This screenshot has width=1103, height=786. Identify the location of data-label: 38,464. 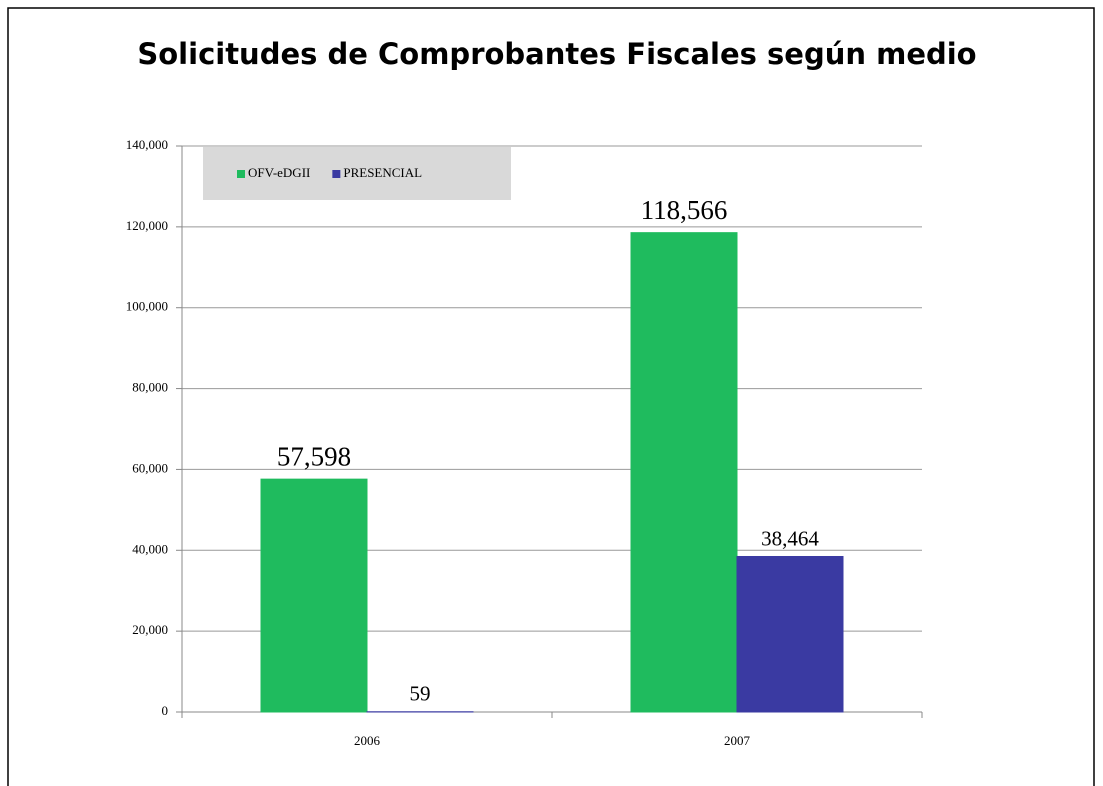
(790, 538).